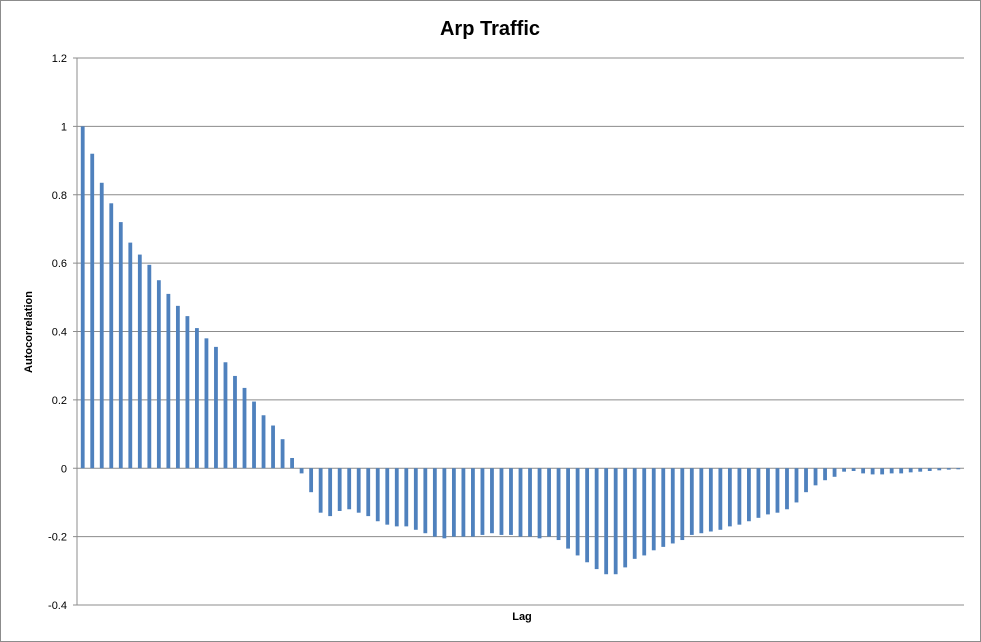 The height and width of the screenshot is (642, 981). What do you see at coordinates (59, 59) in the screenshot?
I see `y-tick-label: 1.2` at bounding box center [59, 59].